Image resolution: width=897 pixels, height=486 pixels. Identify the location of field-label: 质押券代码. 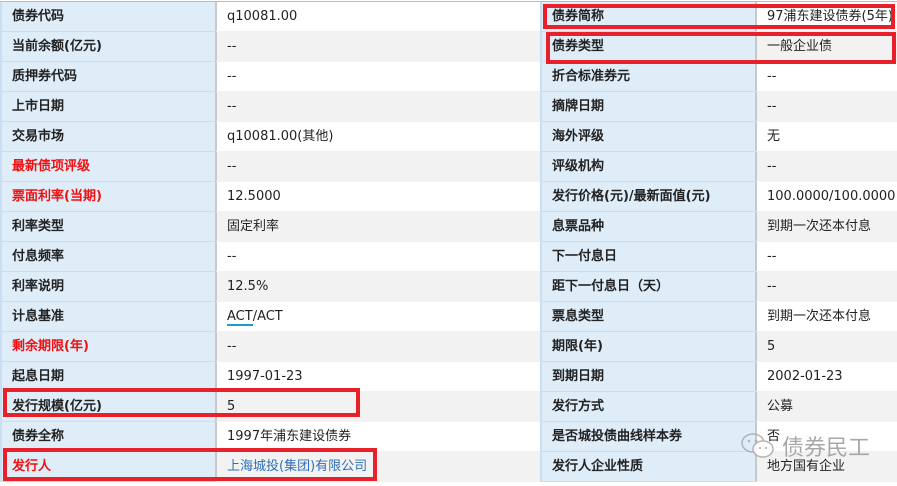
(107, 77).